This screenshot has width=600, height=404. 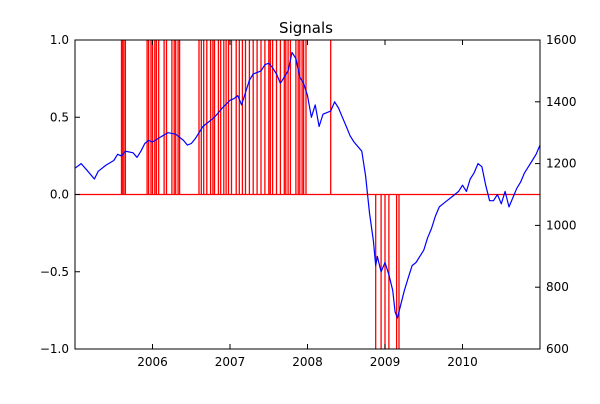 I want to click on y-right-tick-label: 600, so click(x=557, y=349).